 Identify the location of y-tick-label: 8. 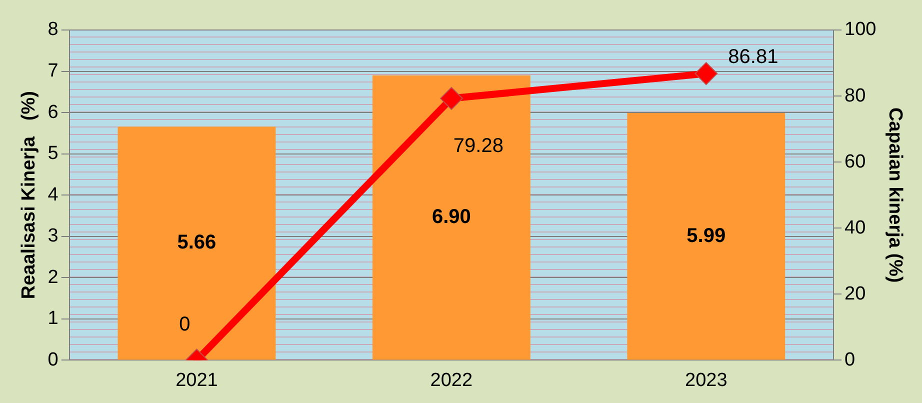
(53, 29).